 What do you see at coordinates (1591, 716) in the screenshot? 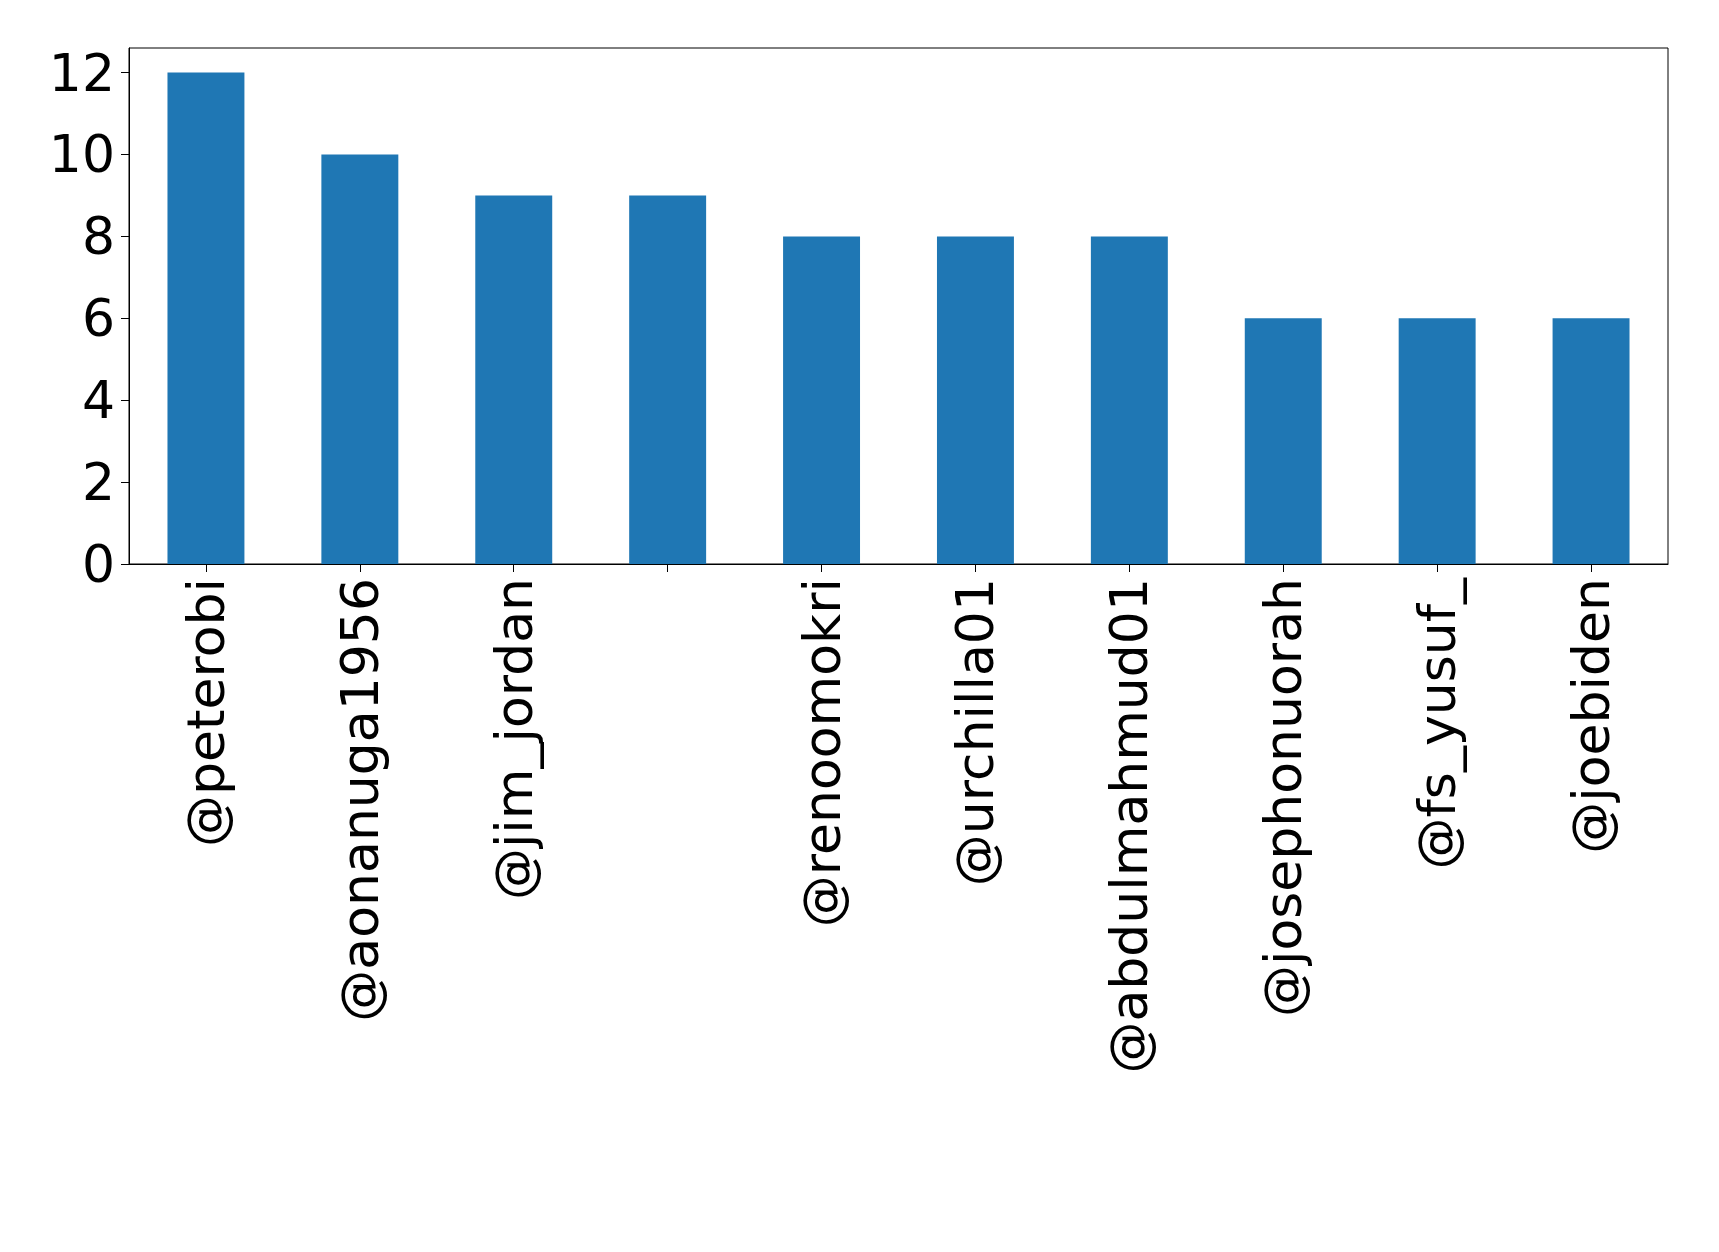
I see `x-tick-label: @joebiden` at bounding box center [1591, 716].